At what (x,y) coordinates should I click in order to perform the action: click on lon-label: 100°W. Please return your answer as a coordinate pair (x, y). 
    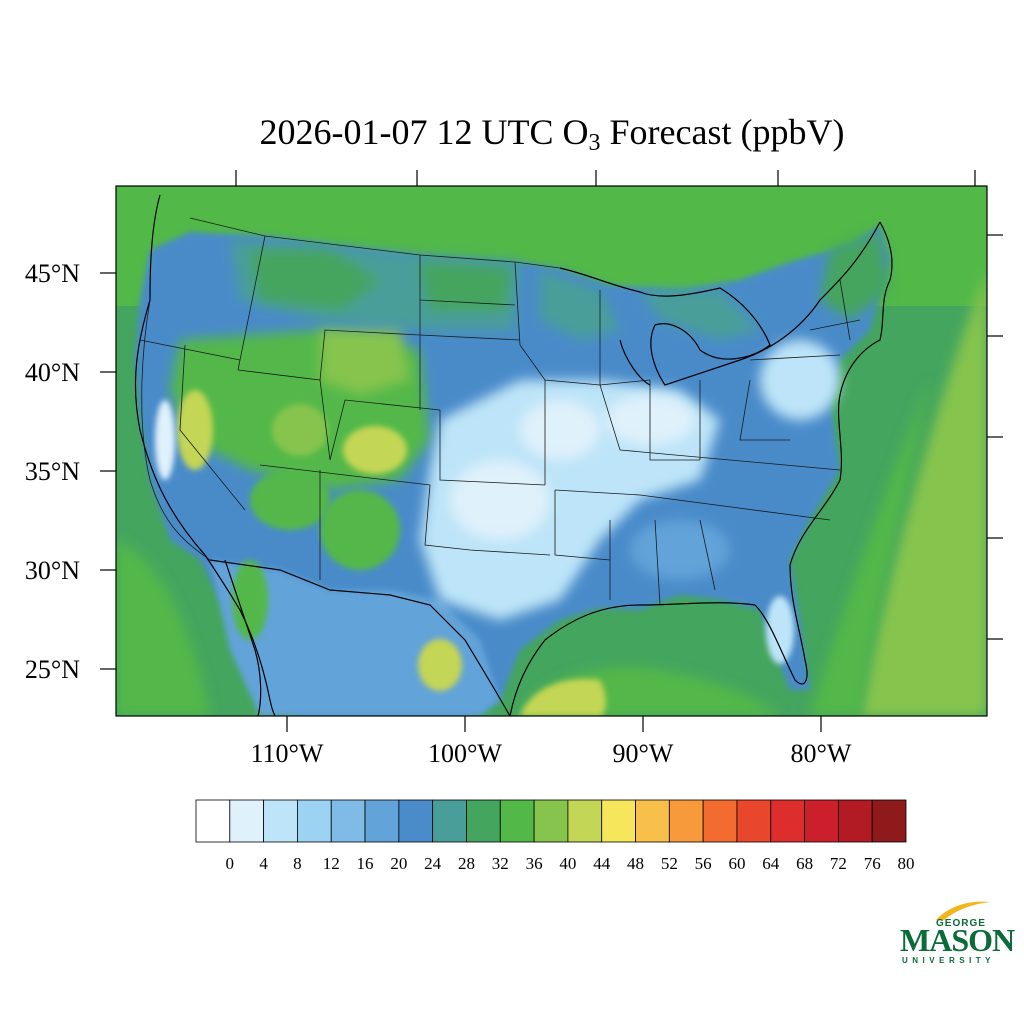
    Looking at the image, I should click on (465, 753).